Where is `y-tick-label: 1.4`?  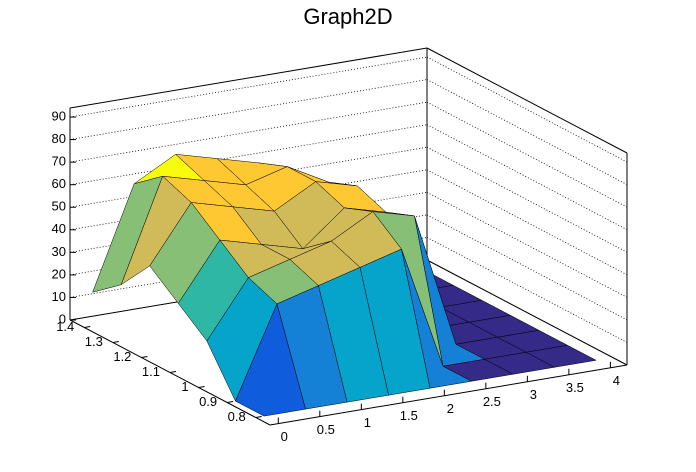 y-tick-label: 1.4 is located at coordinates (65, 326).